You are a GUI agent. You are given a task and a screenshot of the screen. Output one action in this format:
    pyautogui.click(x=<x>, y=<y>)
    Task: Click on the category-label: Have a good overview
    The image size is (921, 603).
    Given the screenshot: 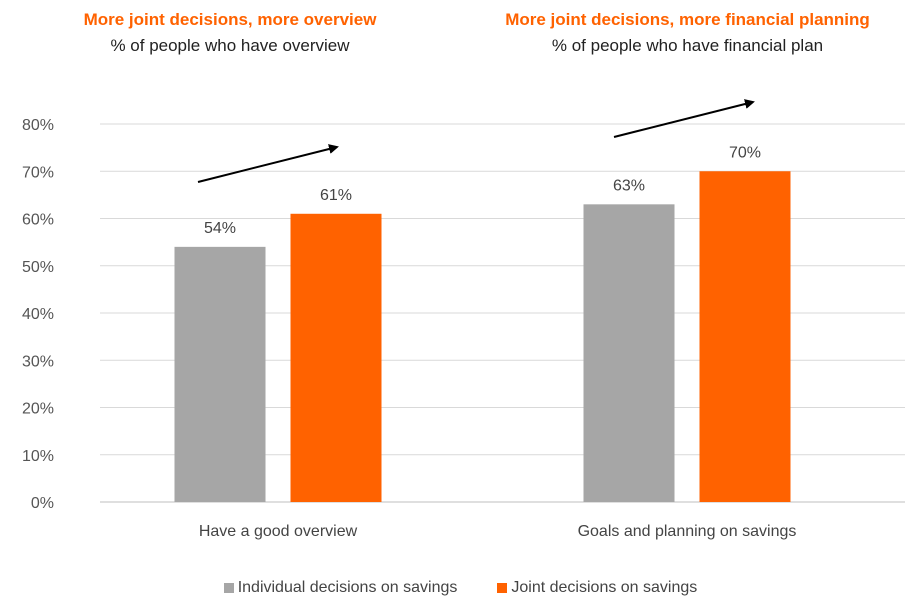 What is the action you would take?
    pyautogui.click(x=278, y=531)
    